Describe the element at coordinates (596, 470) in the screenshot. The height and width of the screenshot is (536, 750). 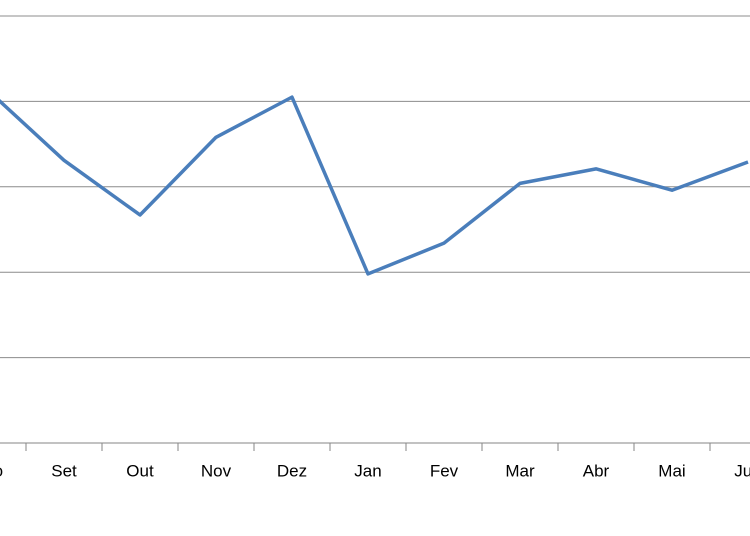
I see `x-tick-label: Abr` at that location.